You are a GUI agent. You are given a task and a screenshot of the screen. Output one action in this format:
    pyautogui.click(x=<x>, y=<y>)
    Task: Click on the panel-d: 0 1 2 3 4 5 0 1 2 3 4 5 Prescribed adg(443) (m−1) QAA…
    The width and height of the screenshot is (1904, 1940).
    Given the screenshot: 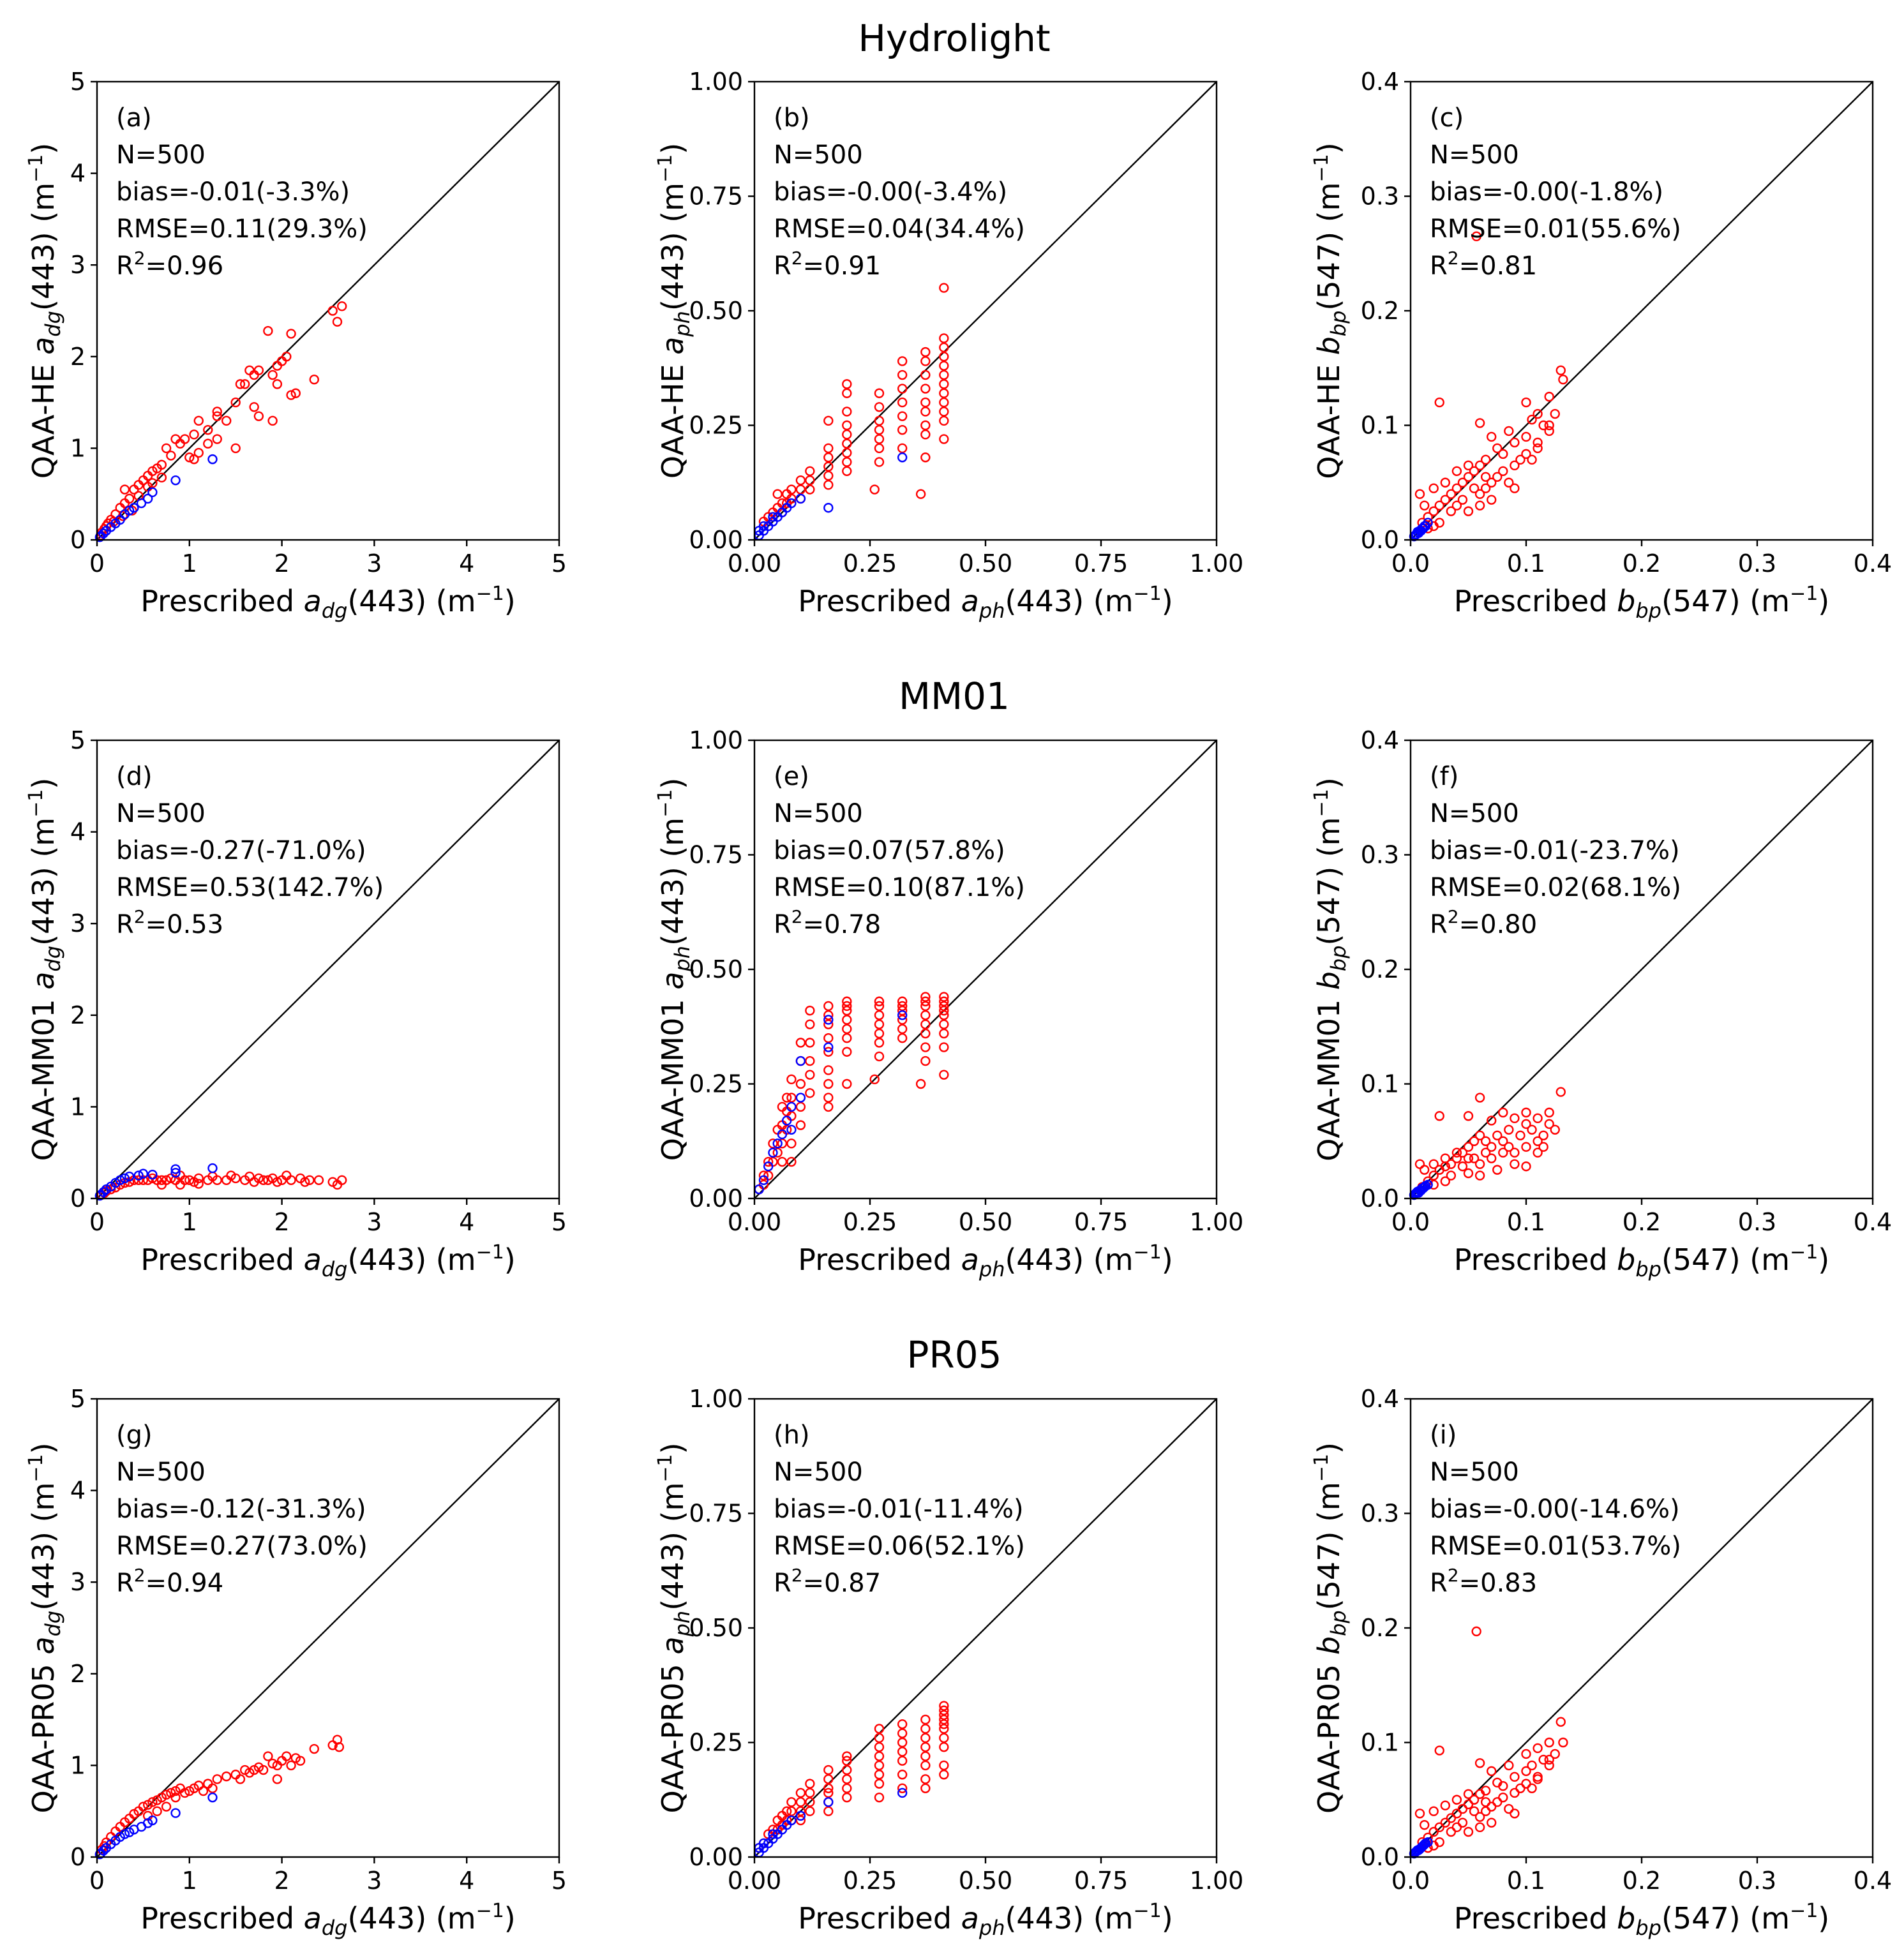 What is the action you would take?
    pyautogui.click(x=296, y=1003)
    